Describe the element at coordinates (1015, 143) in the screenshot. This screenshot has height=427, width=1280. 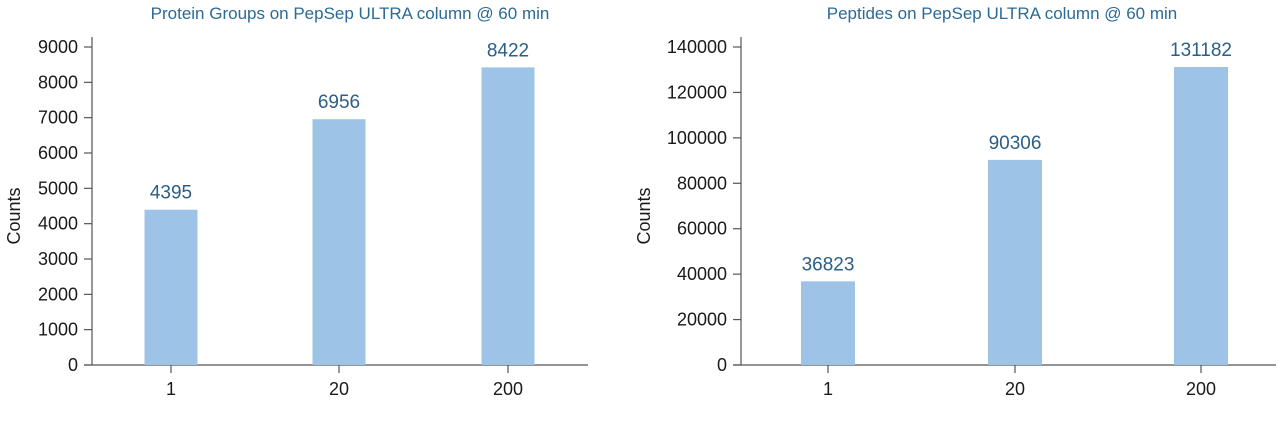
I see `chart-2-data-label: 90306` at that location.